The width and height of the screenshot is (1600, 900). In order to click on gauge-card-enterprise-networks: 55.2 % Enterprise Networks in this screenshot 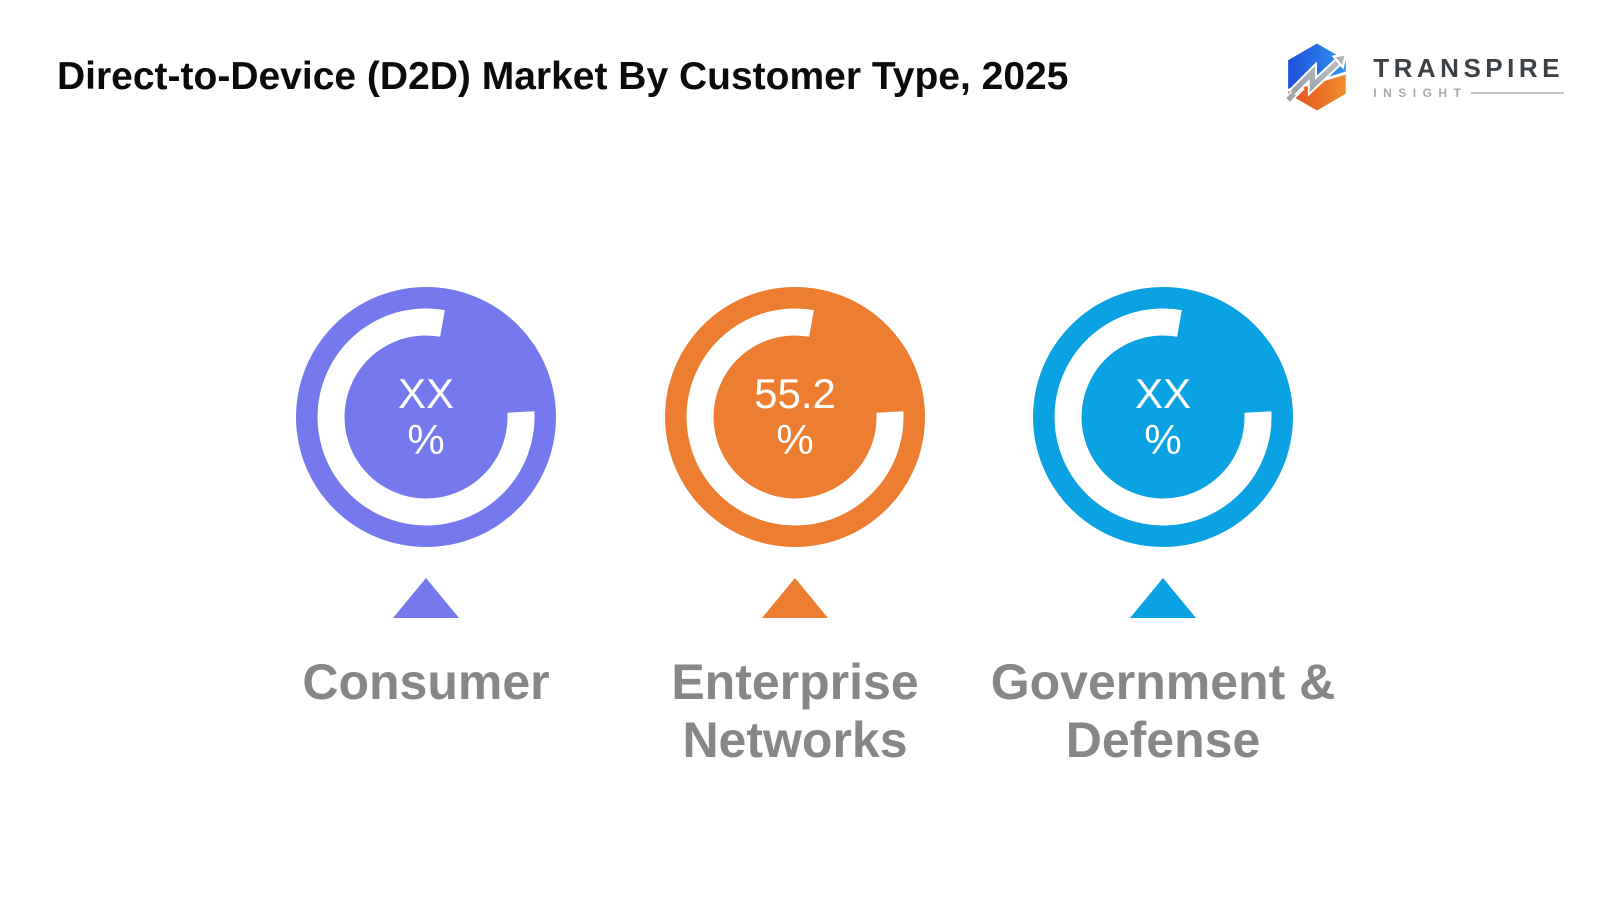, I will do `click(795, 528)`.